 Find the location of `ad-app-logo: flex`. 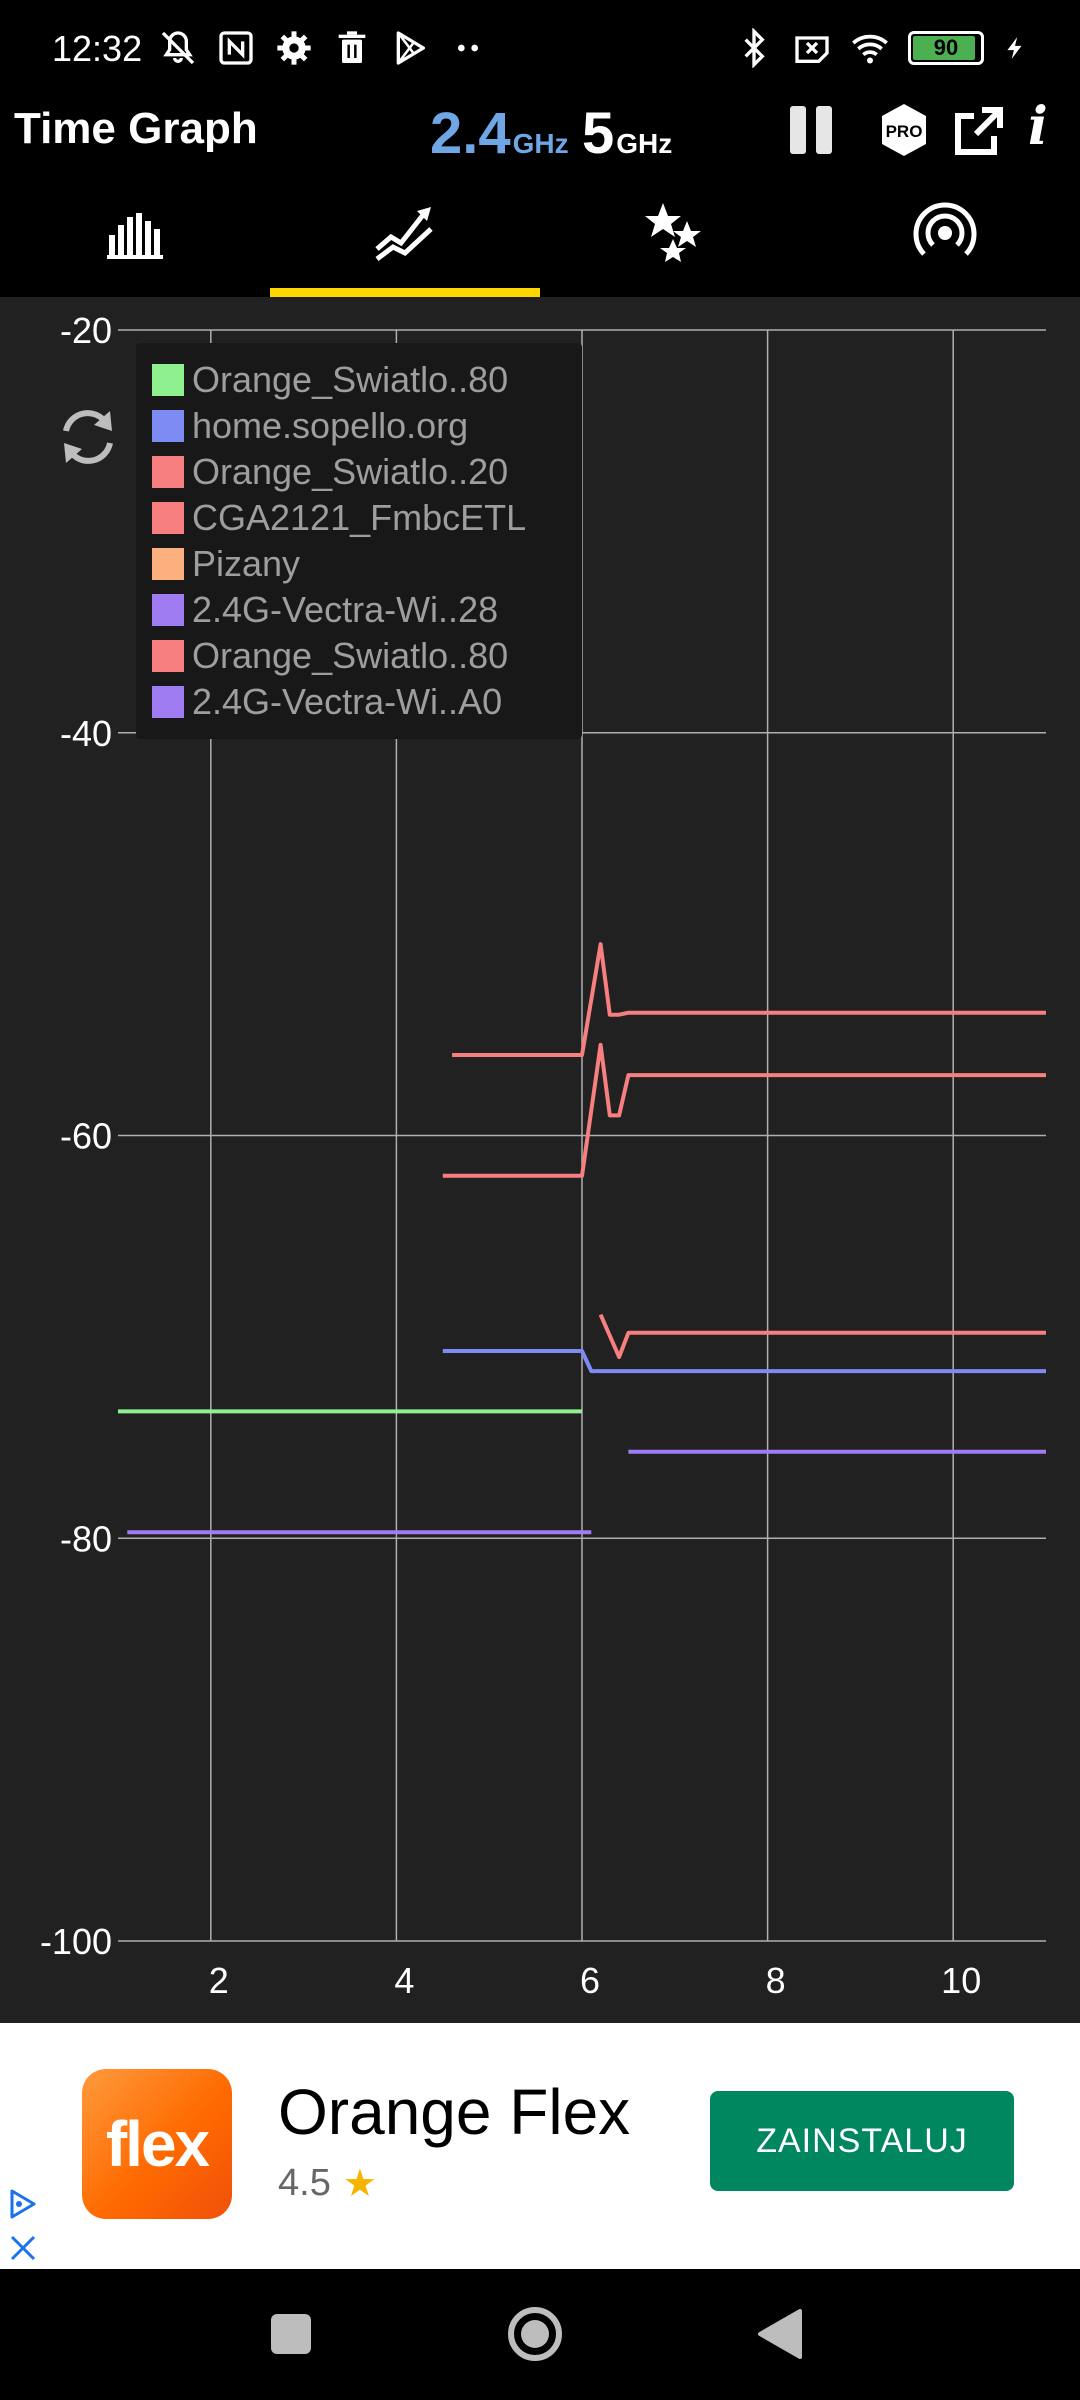

ad-app-logo: flex is located at coordinates (157, 2144).